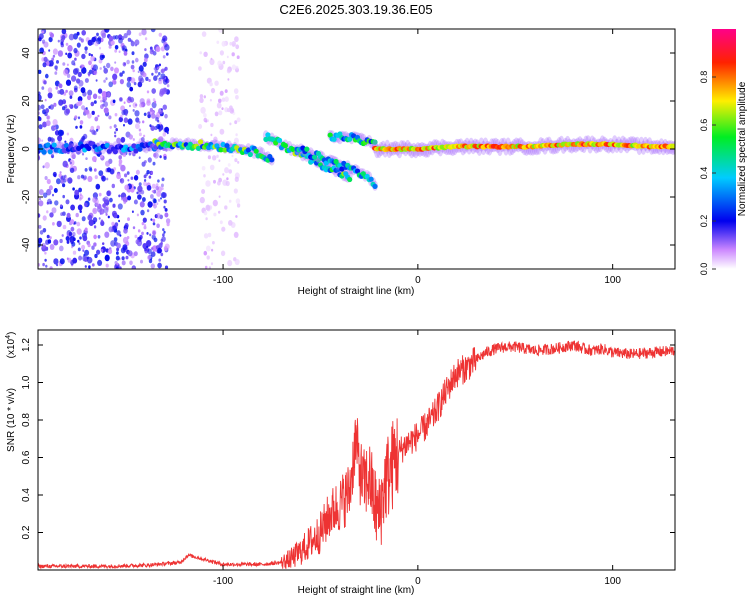 The height and width of the screenshot is (600, 750). What do you see at coordinates (26, 382) in the screenshot?
I see `snr-y-tick-label: 1.0` at bounding box center [26, 382].